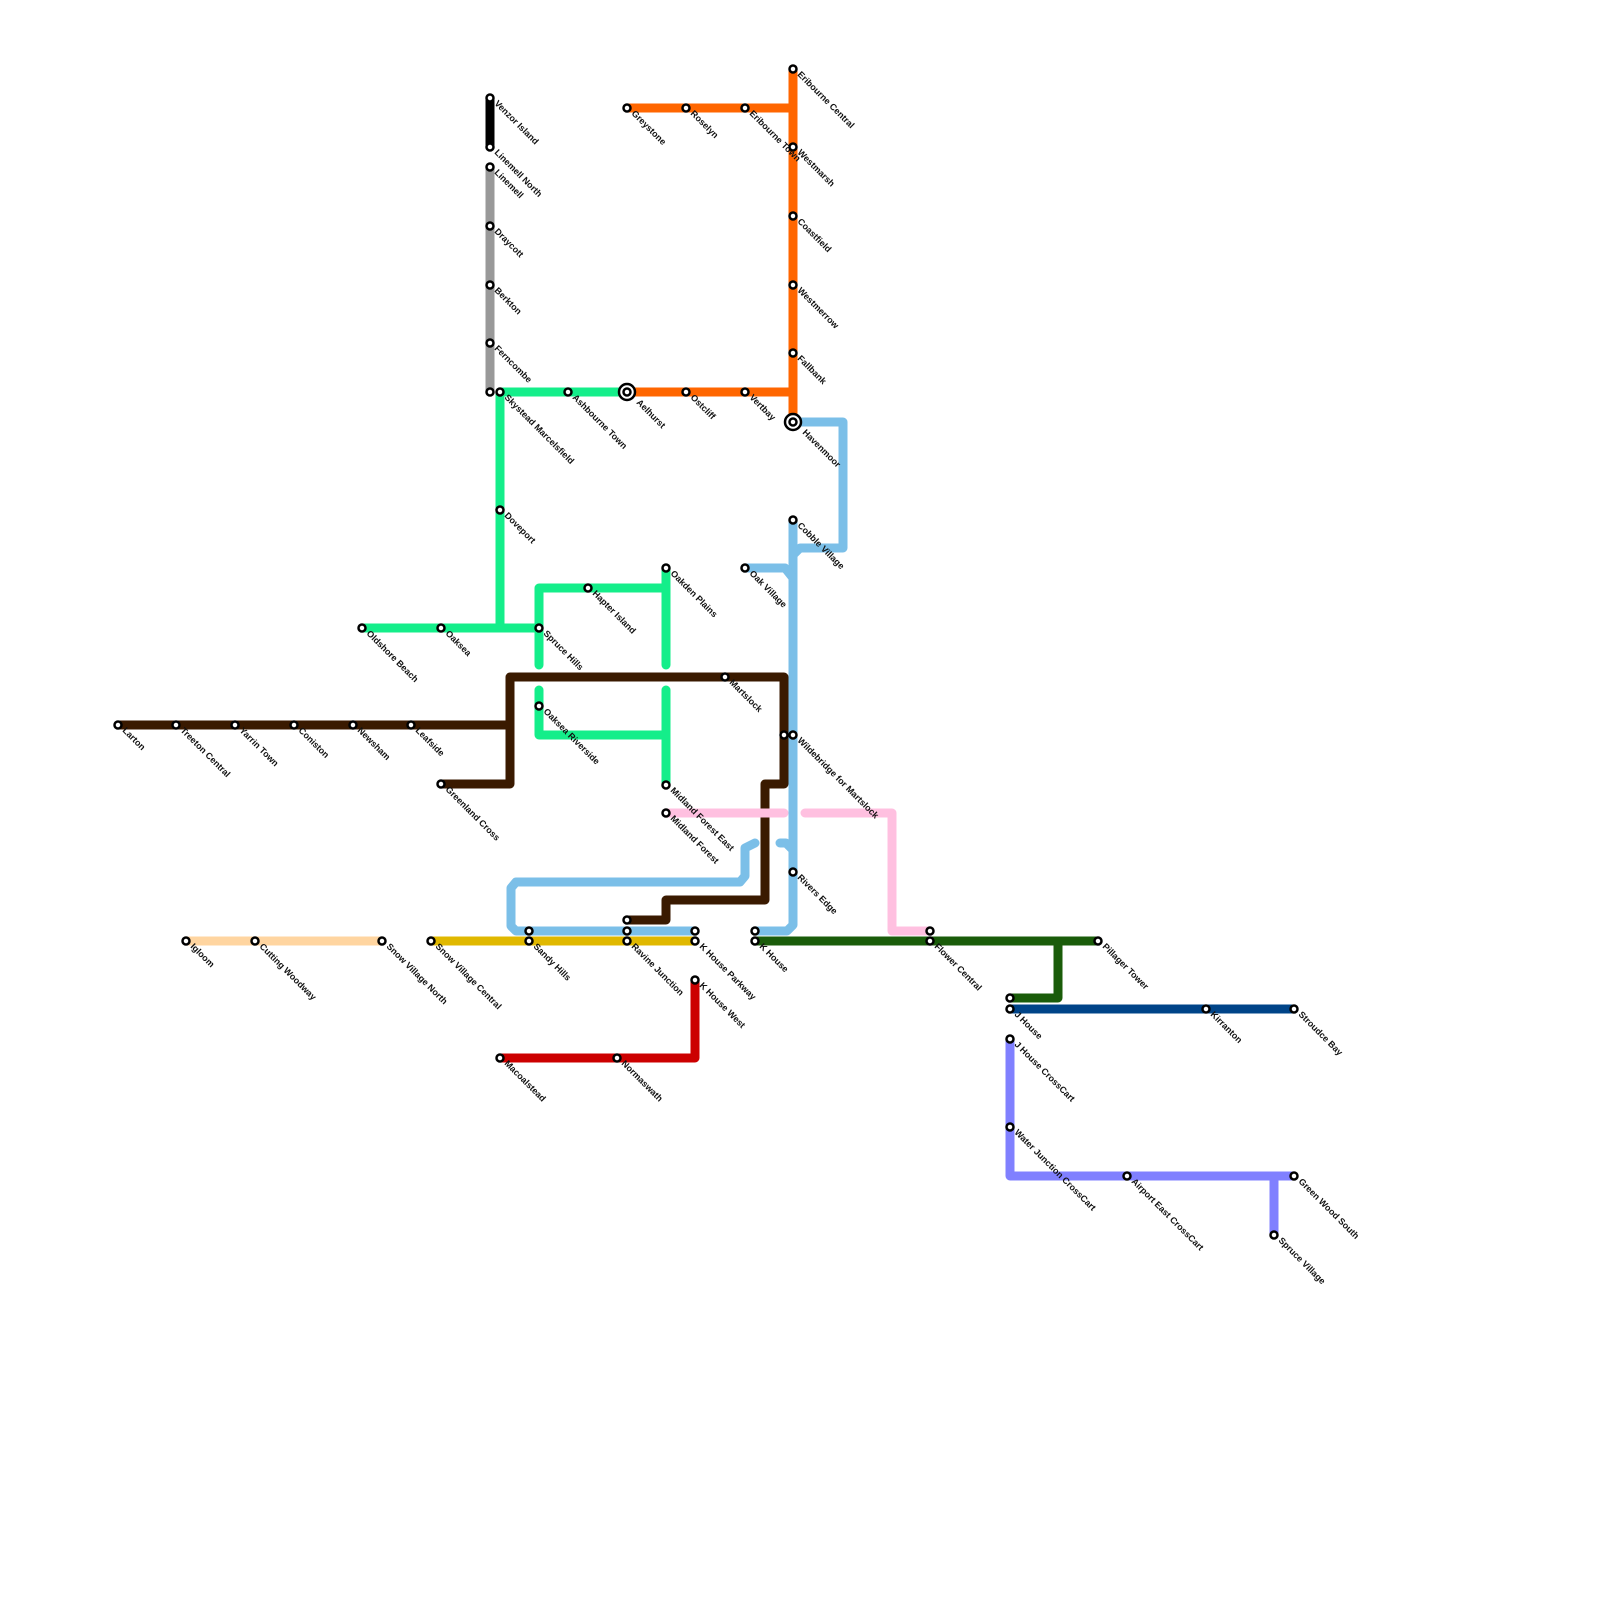 This screenshot has width=1600, height=1600. What do you see at coordinates (774, 957) in the screenshot?
I see `station-label: K House` at bounding box center [774, 957].